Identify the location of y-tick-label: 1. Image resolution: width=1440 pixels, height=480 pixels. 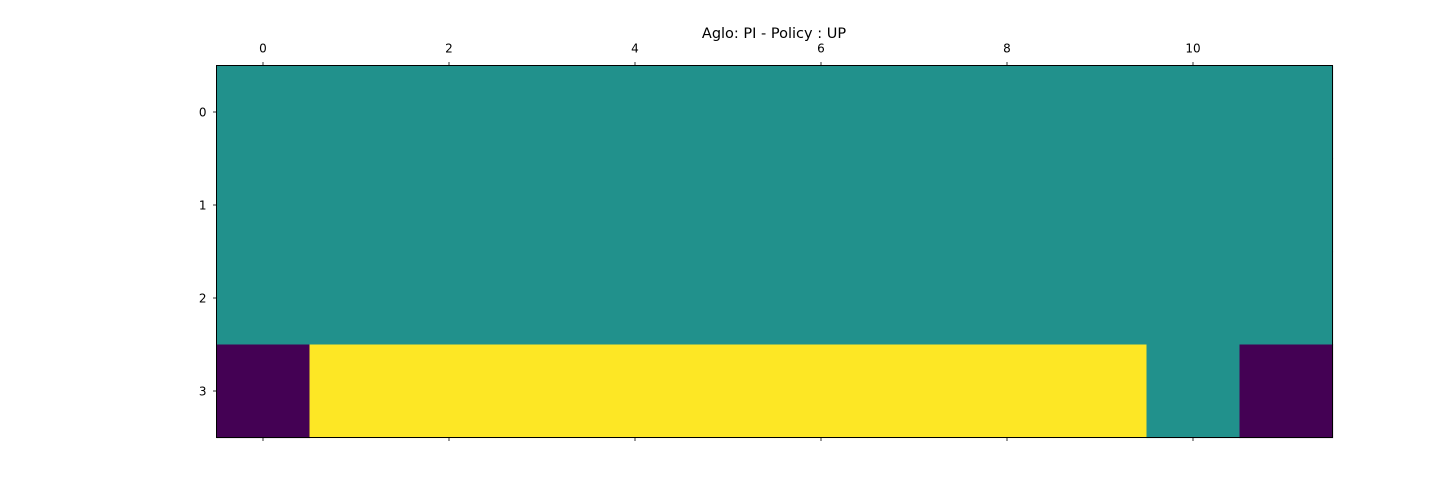
(203, 206).